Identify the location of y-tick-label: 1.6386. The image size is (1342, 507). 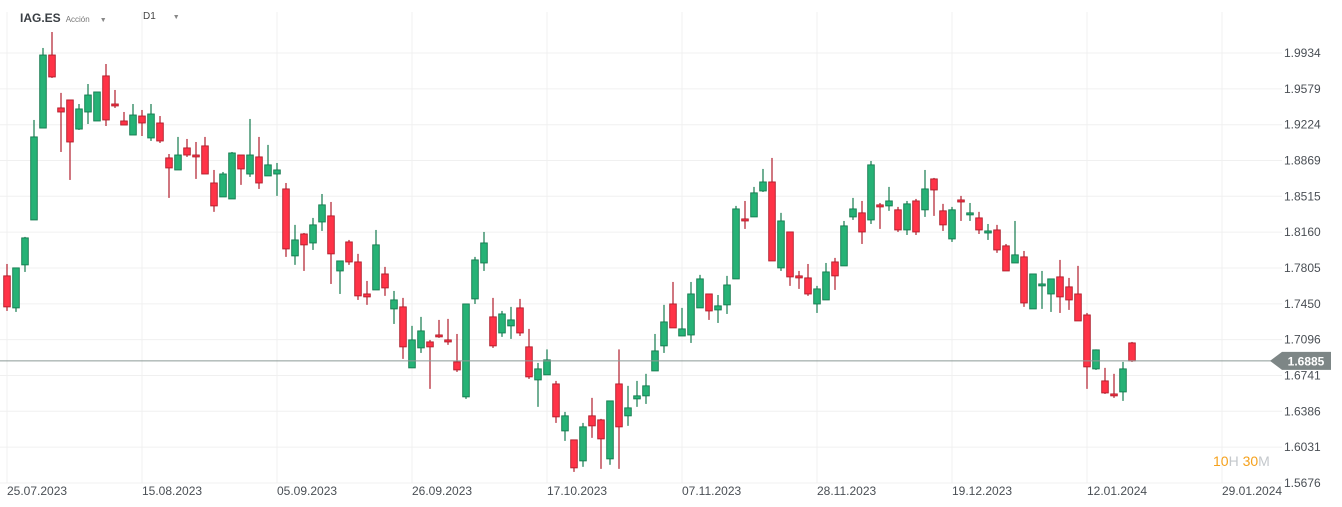
(1302, 411).